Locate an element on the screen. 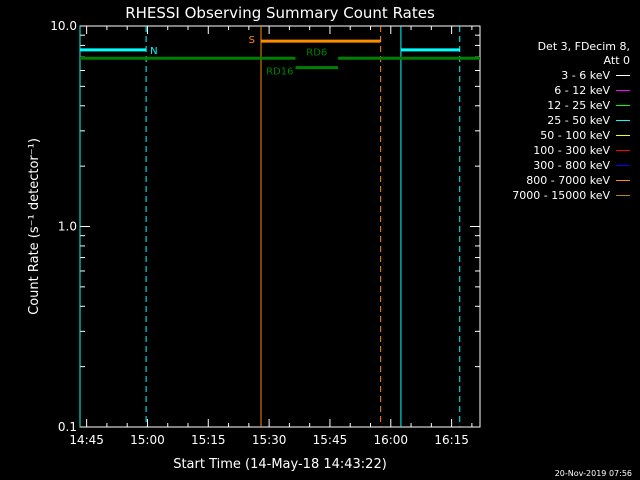 The height and width of the screenshot is (480, 640). legend-header-line-1: Det 3, FDecim 8, is located at coordinates (583, 46).